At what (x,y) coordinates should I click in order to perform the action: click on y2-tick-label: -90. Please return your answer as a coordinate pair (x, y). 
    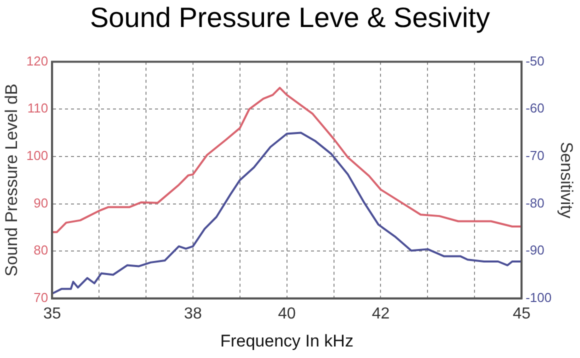
    Looking at the image, I should click on (535, 250).